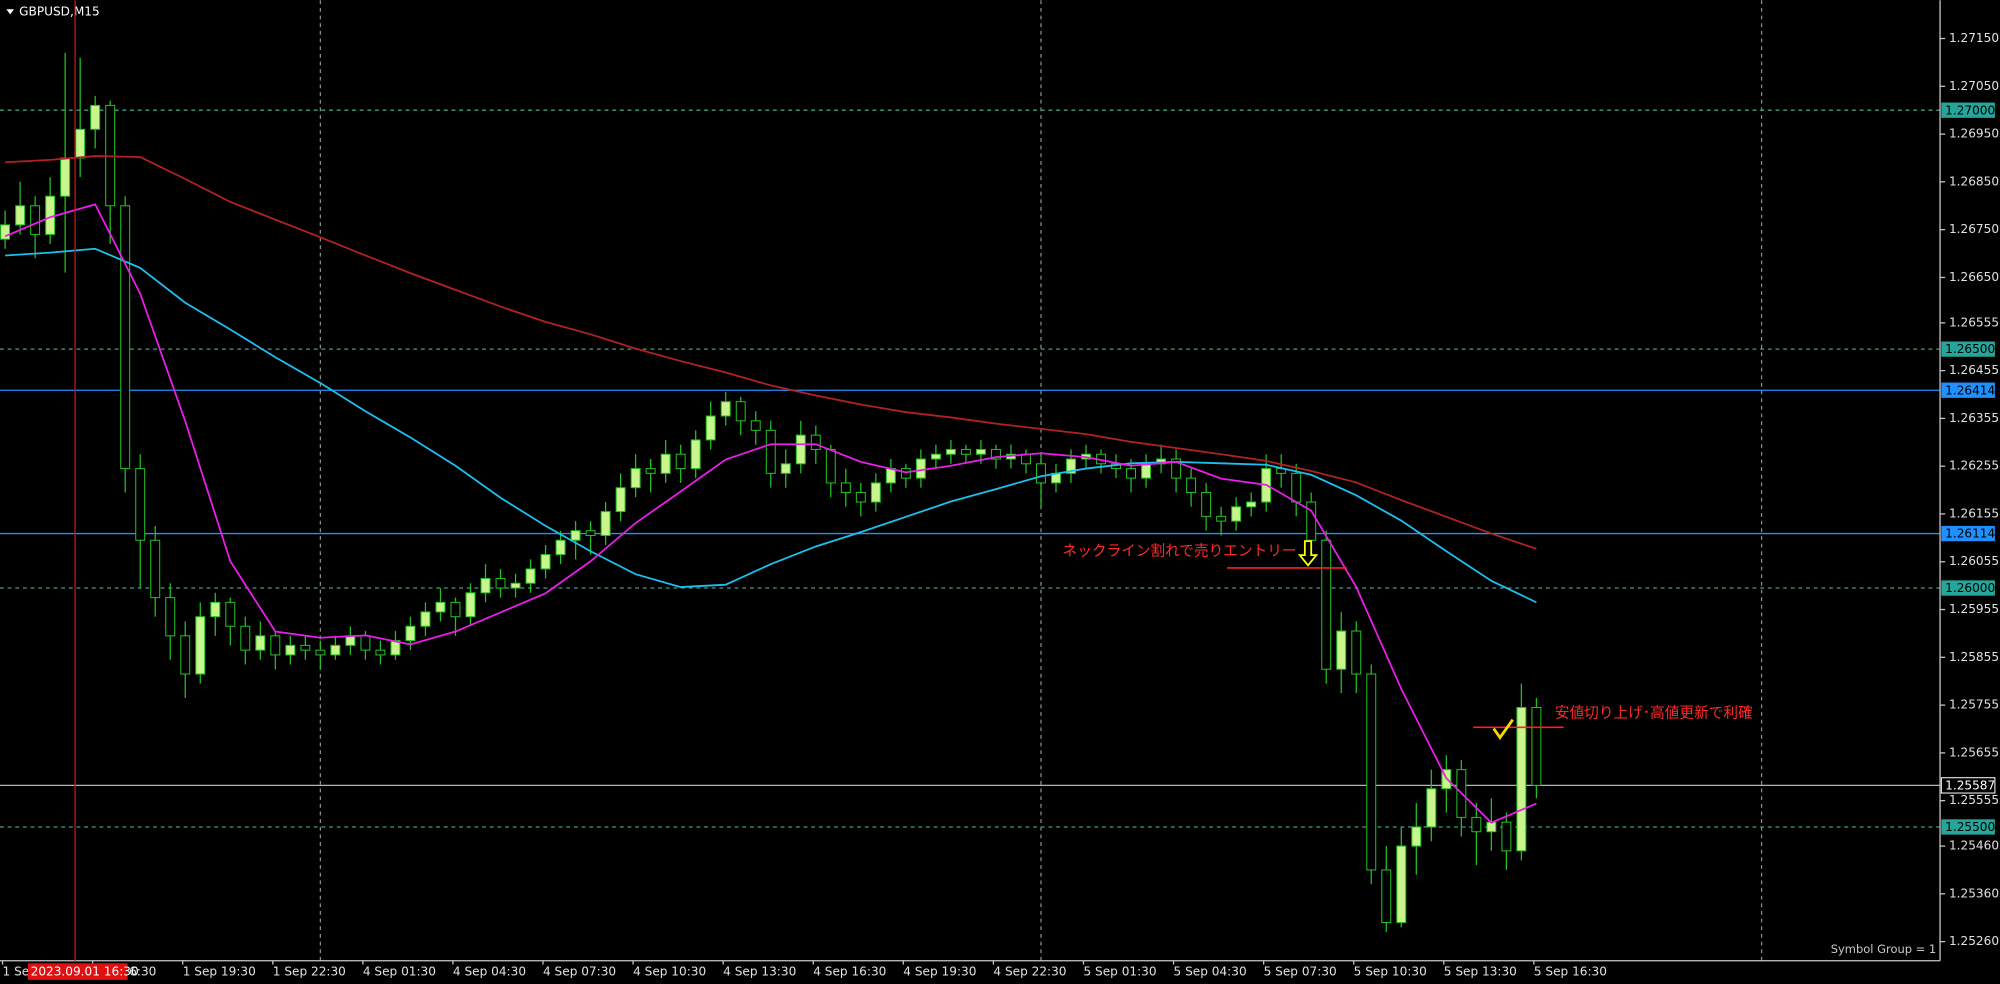 The height and width of the screenshot is (984, 2000). Describe the element at coordinates (83, 490) in the screenshot. I see `crosshair-layer: 2023.09.01 16:30` at that location.